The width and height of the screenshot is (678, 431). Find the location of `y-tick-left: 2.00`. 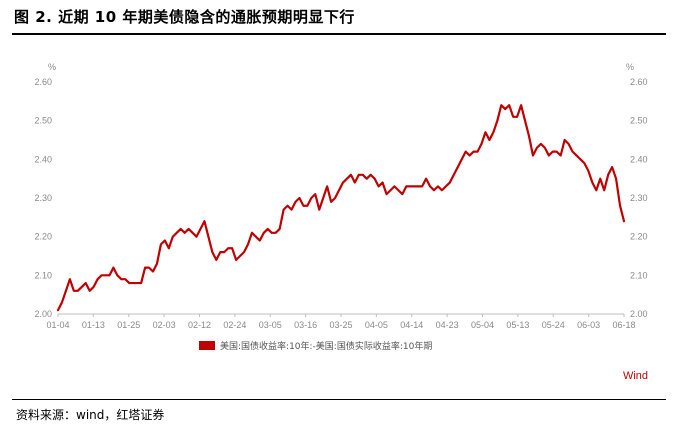

y-tick-left: 2.00 is located at coordinates (43, 314).